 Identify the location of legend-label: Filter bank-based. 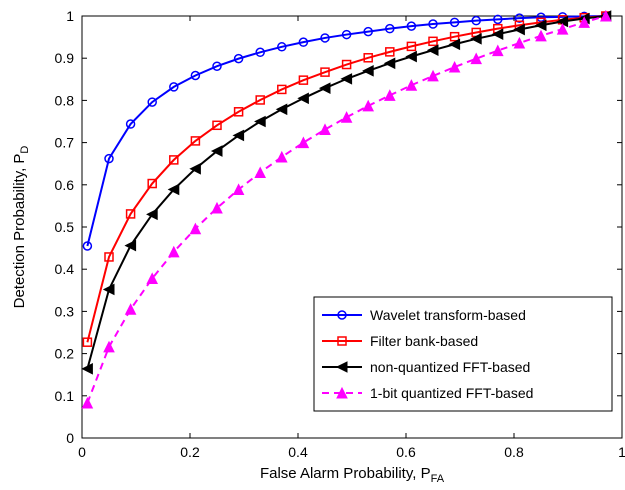
(424, 341).